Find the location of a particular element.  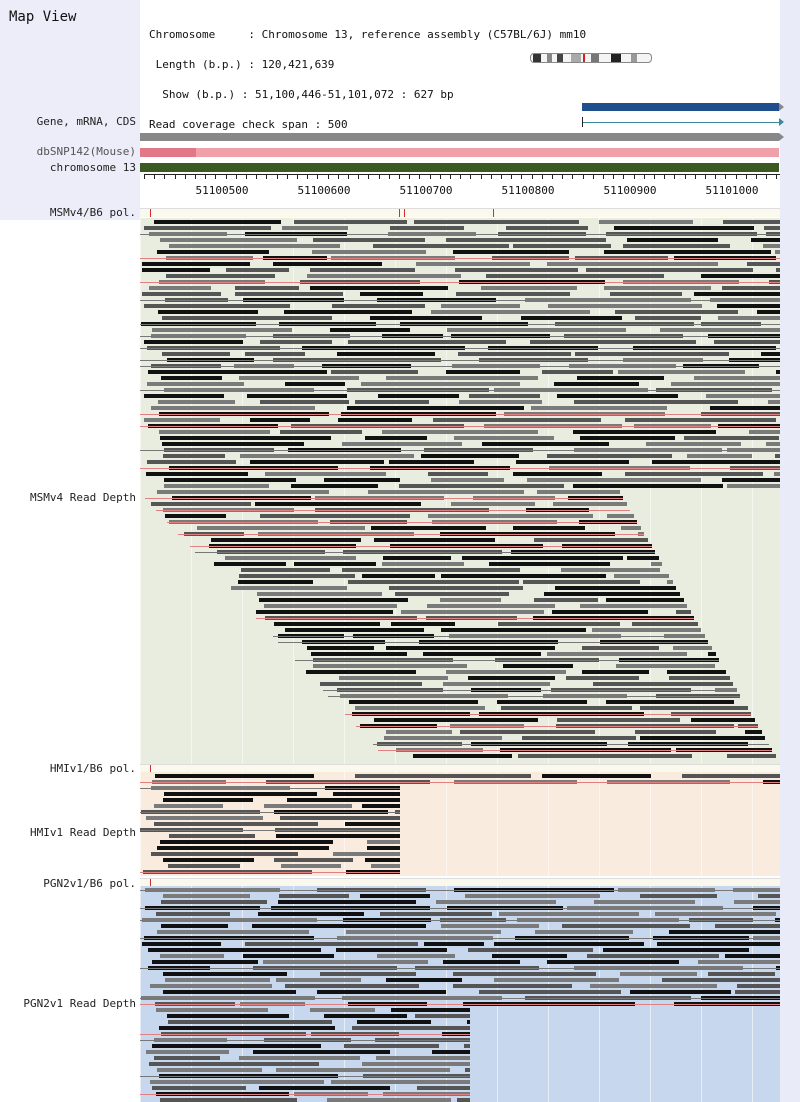

hmi-read-depth-panel is located at coordinates (460, 824).